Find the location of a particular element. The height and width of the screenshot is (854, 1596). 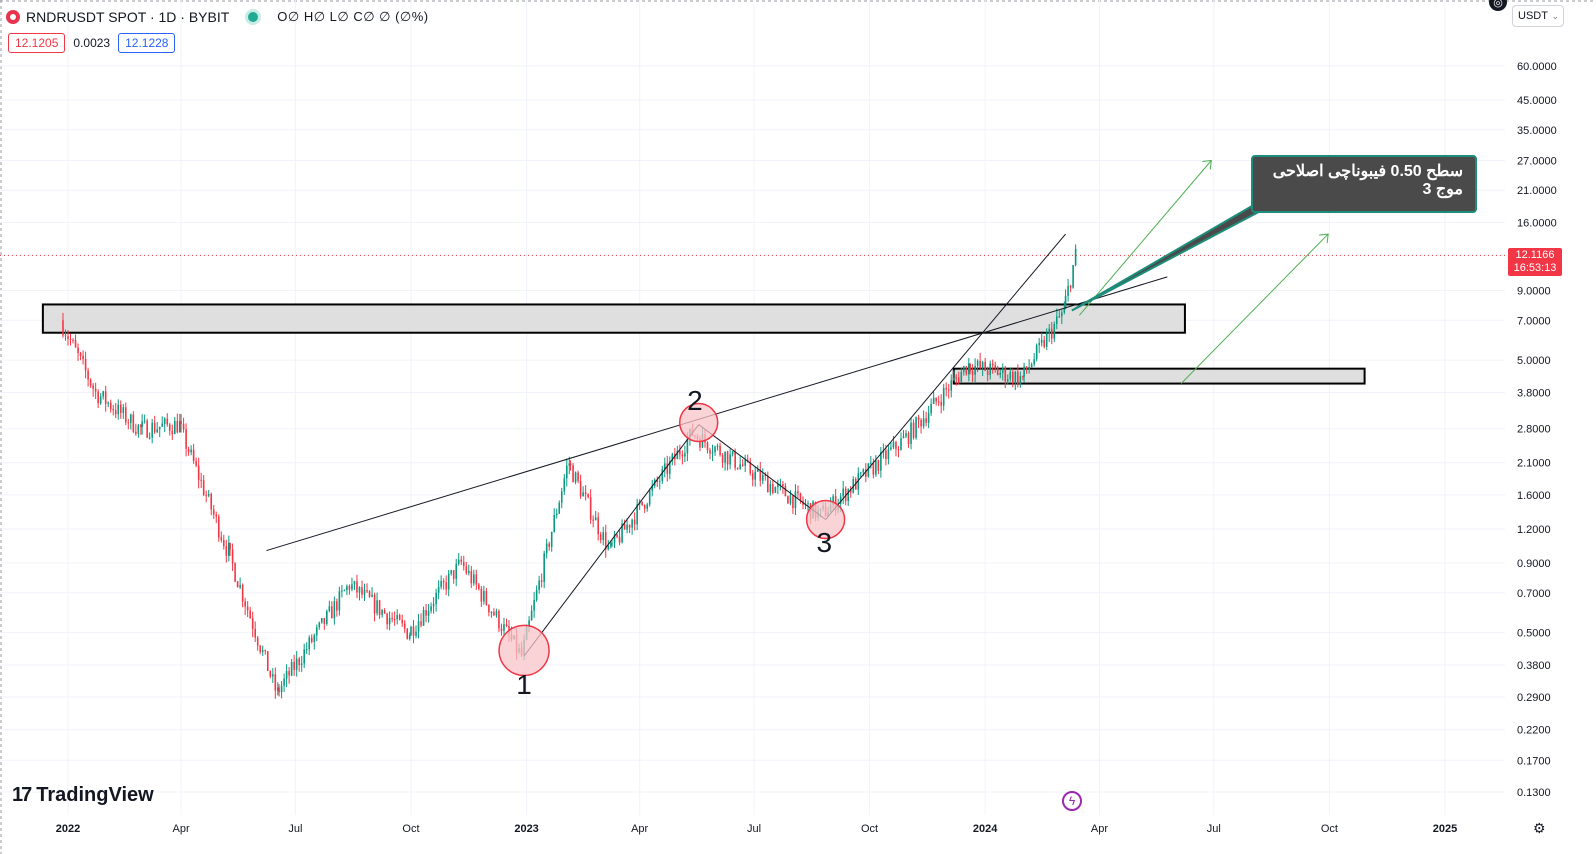

symbol-title: RNDRUSDT SPOT · 1D · BYBIT is located at coordinates (128, 17).